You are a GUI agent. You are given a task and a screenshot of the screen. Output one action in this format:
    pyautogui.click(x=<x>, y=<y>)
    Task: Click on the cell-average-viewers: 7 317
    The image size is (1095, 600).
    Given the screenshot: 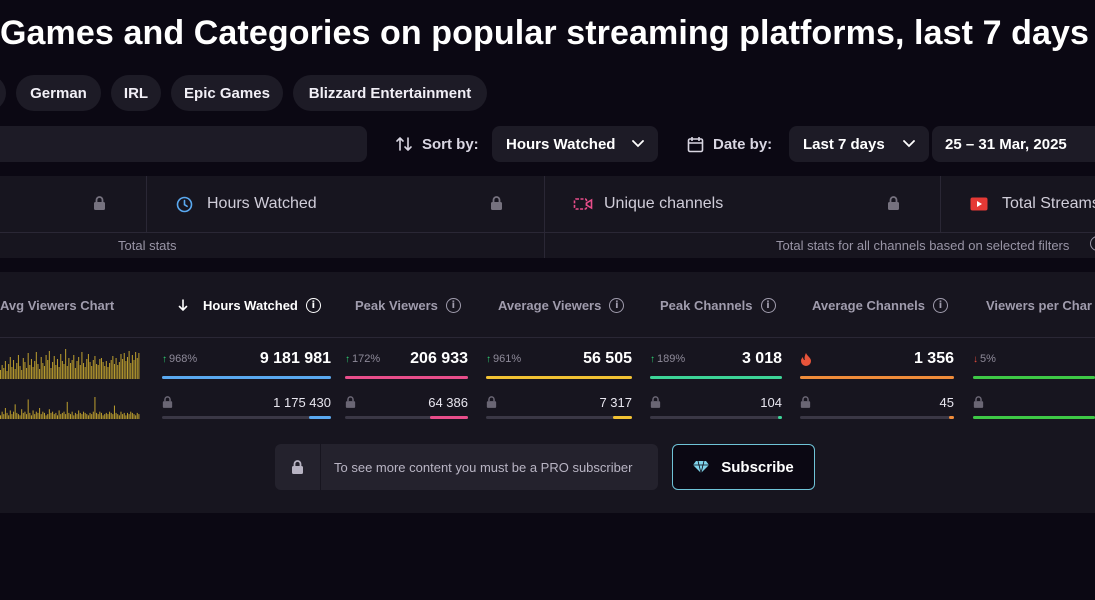 What is the action you would take?
    pyautogui.click(x=559, y=405)
    